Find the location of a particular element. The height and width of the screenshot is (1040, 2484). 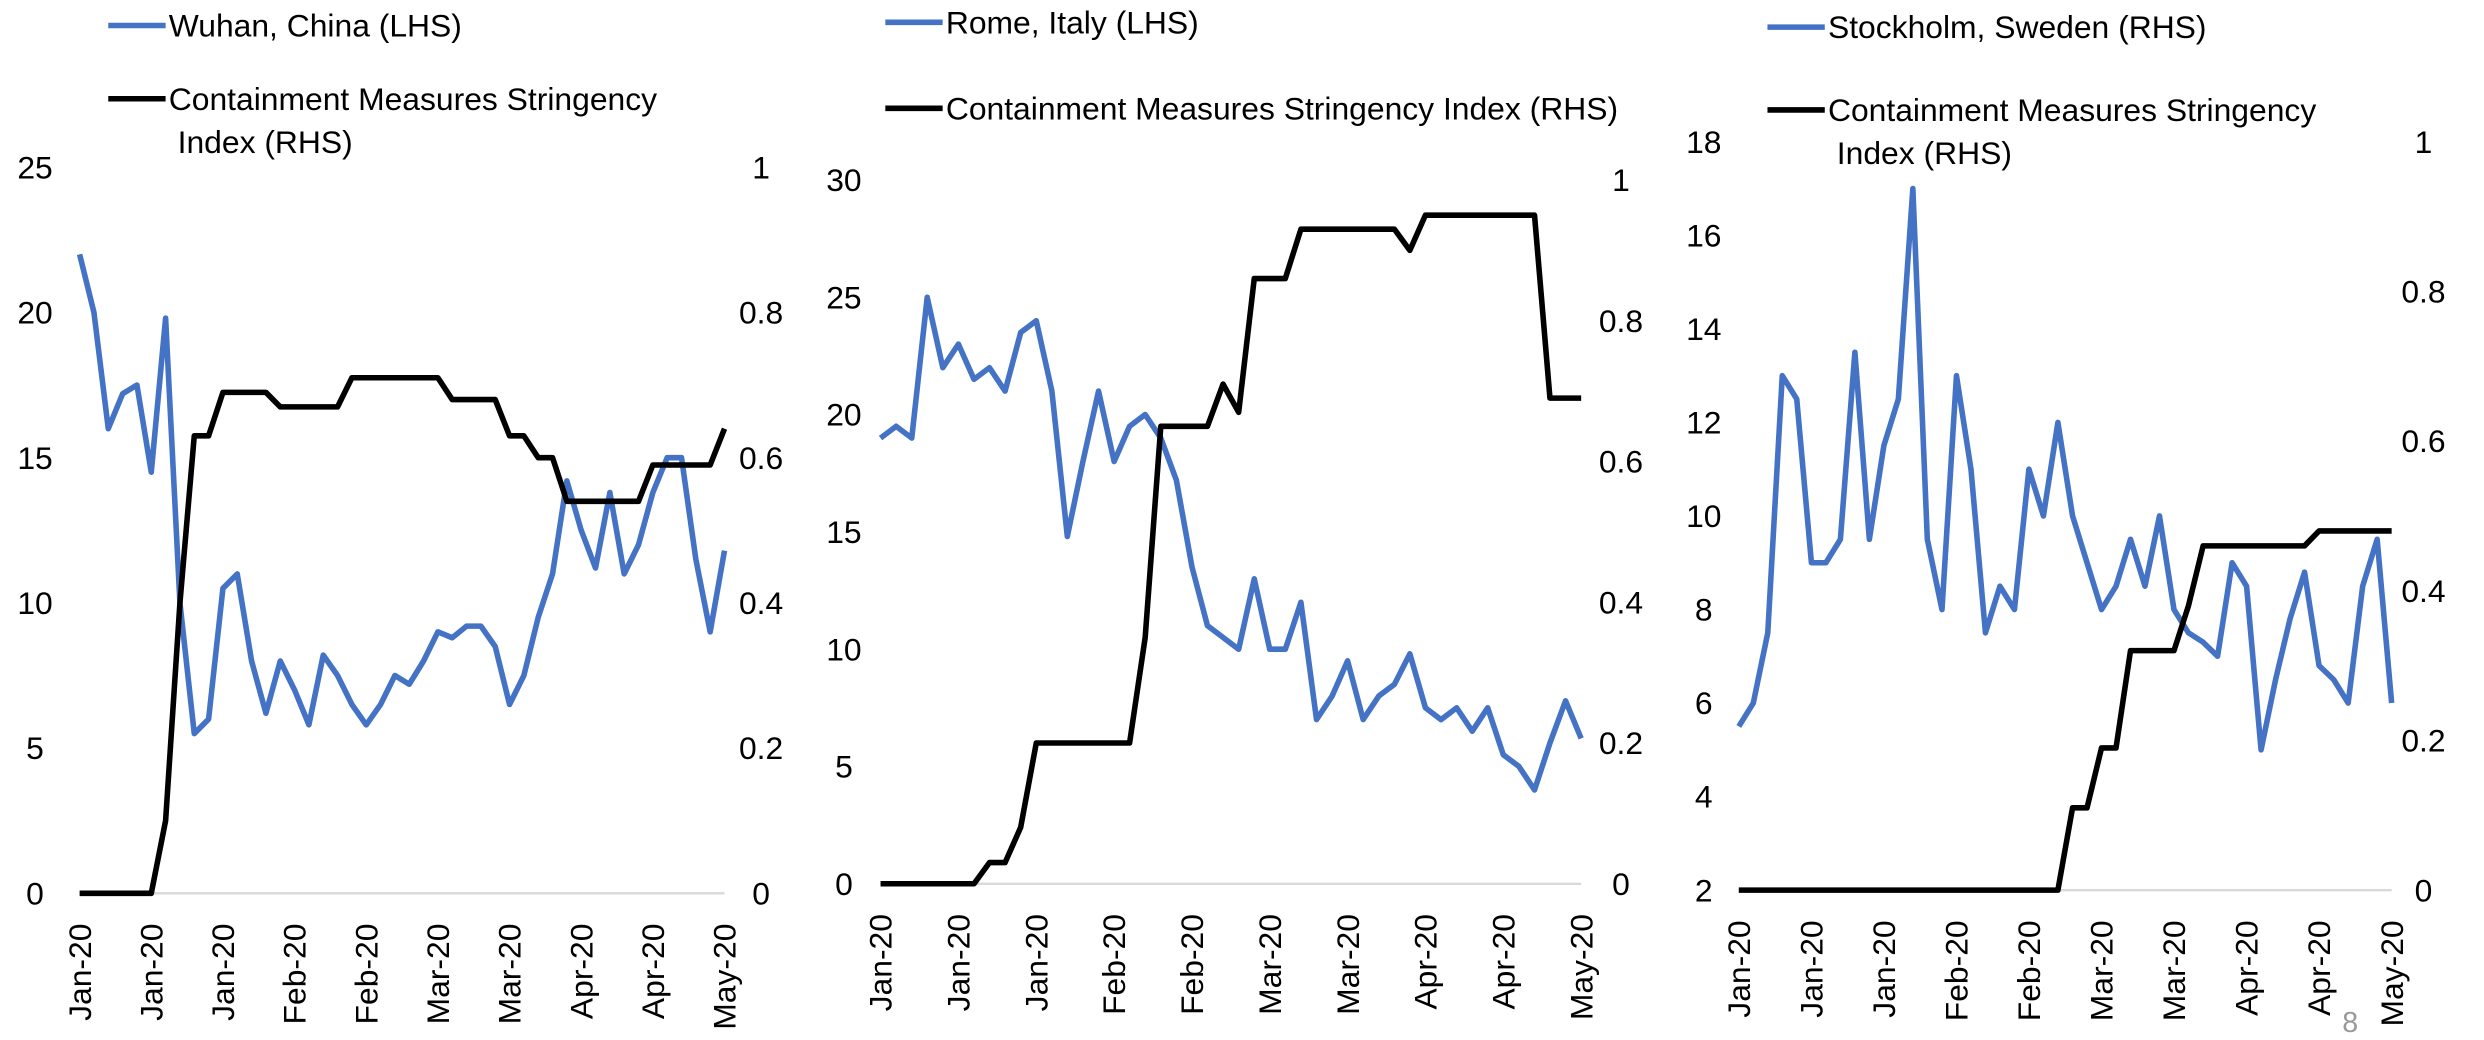

y-tick-label: 8 is located at coordinates (1704, 610).